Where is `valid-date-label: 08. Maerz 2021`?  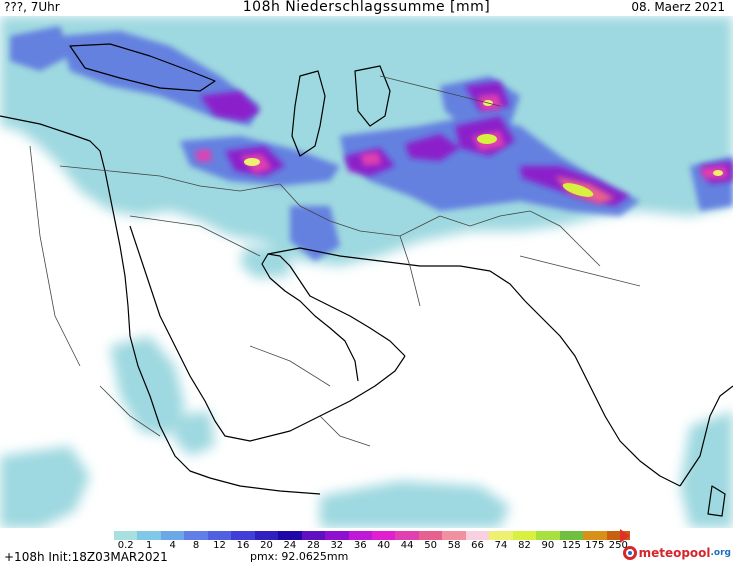
valid-date-label: 08. Maerz 2021 is located at coordinates (678, 7).